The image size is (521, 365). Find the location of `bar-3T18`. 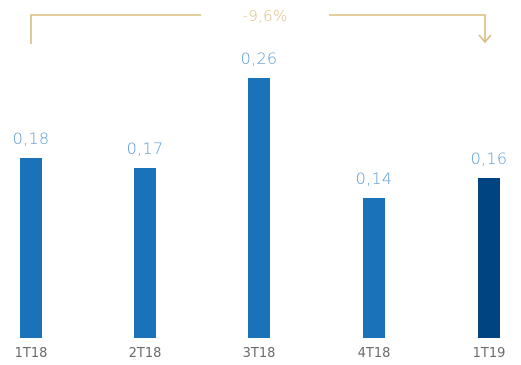

bar-3T18 is located at coordinates (259, 208).